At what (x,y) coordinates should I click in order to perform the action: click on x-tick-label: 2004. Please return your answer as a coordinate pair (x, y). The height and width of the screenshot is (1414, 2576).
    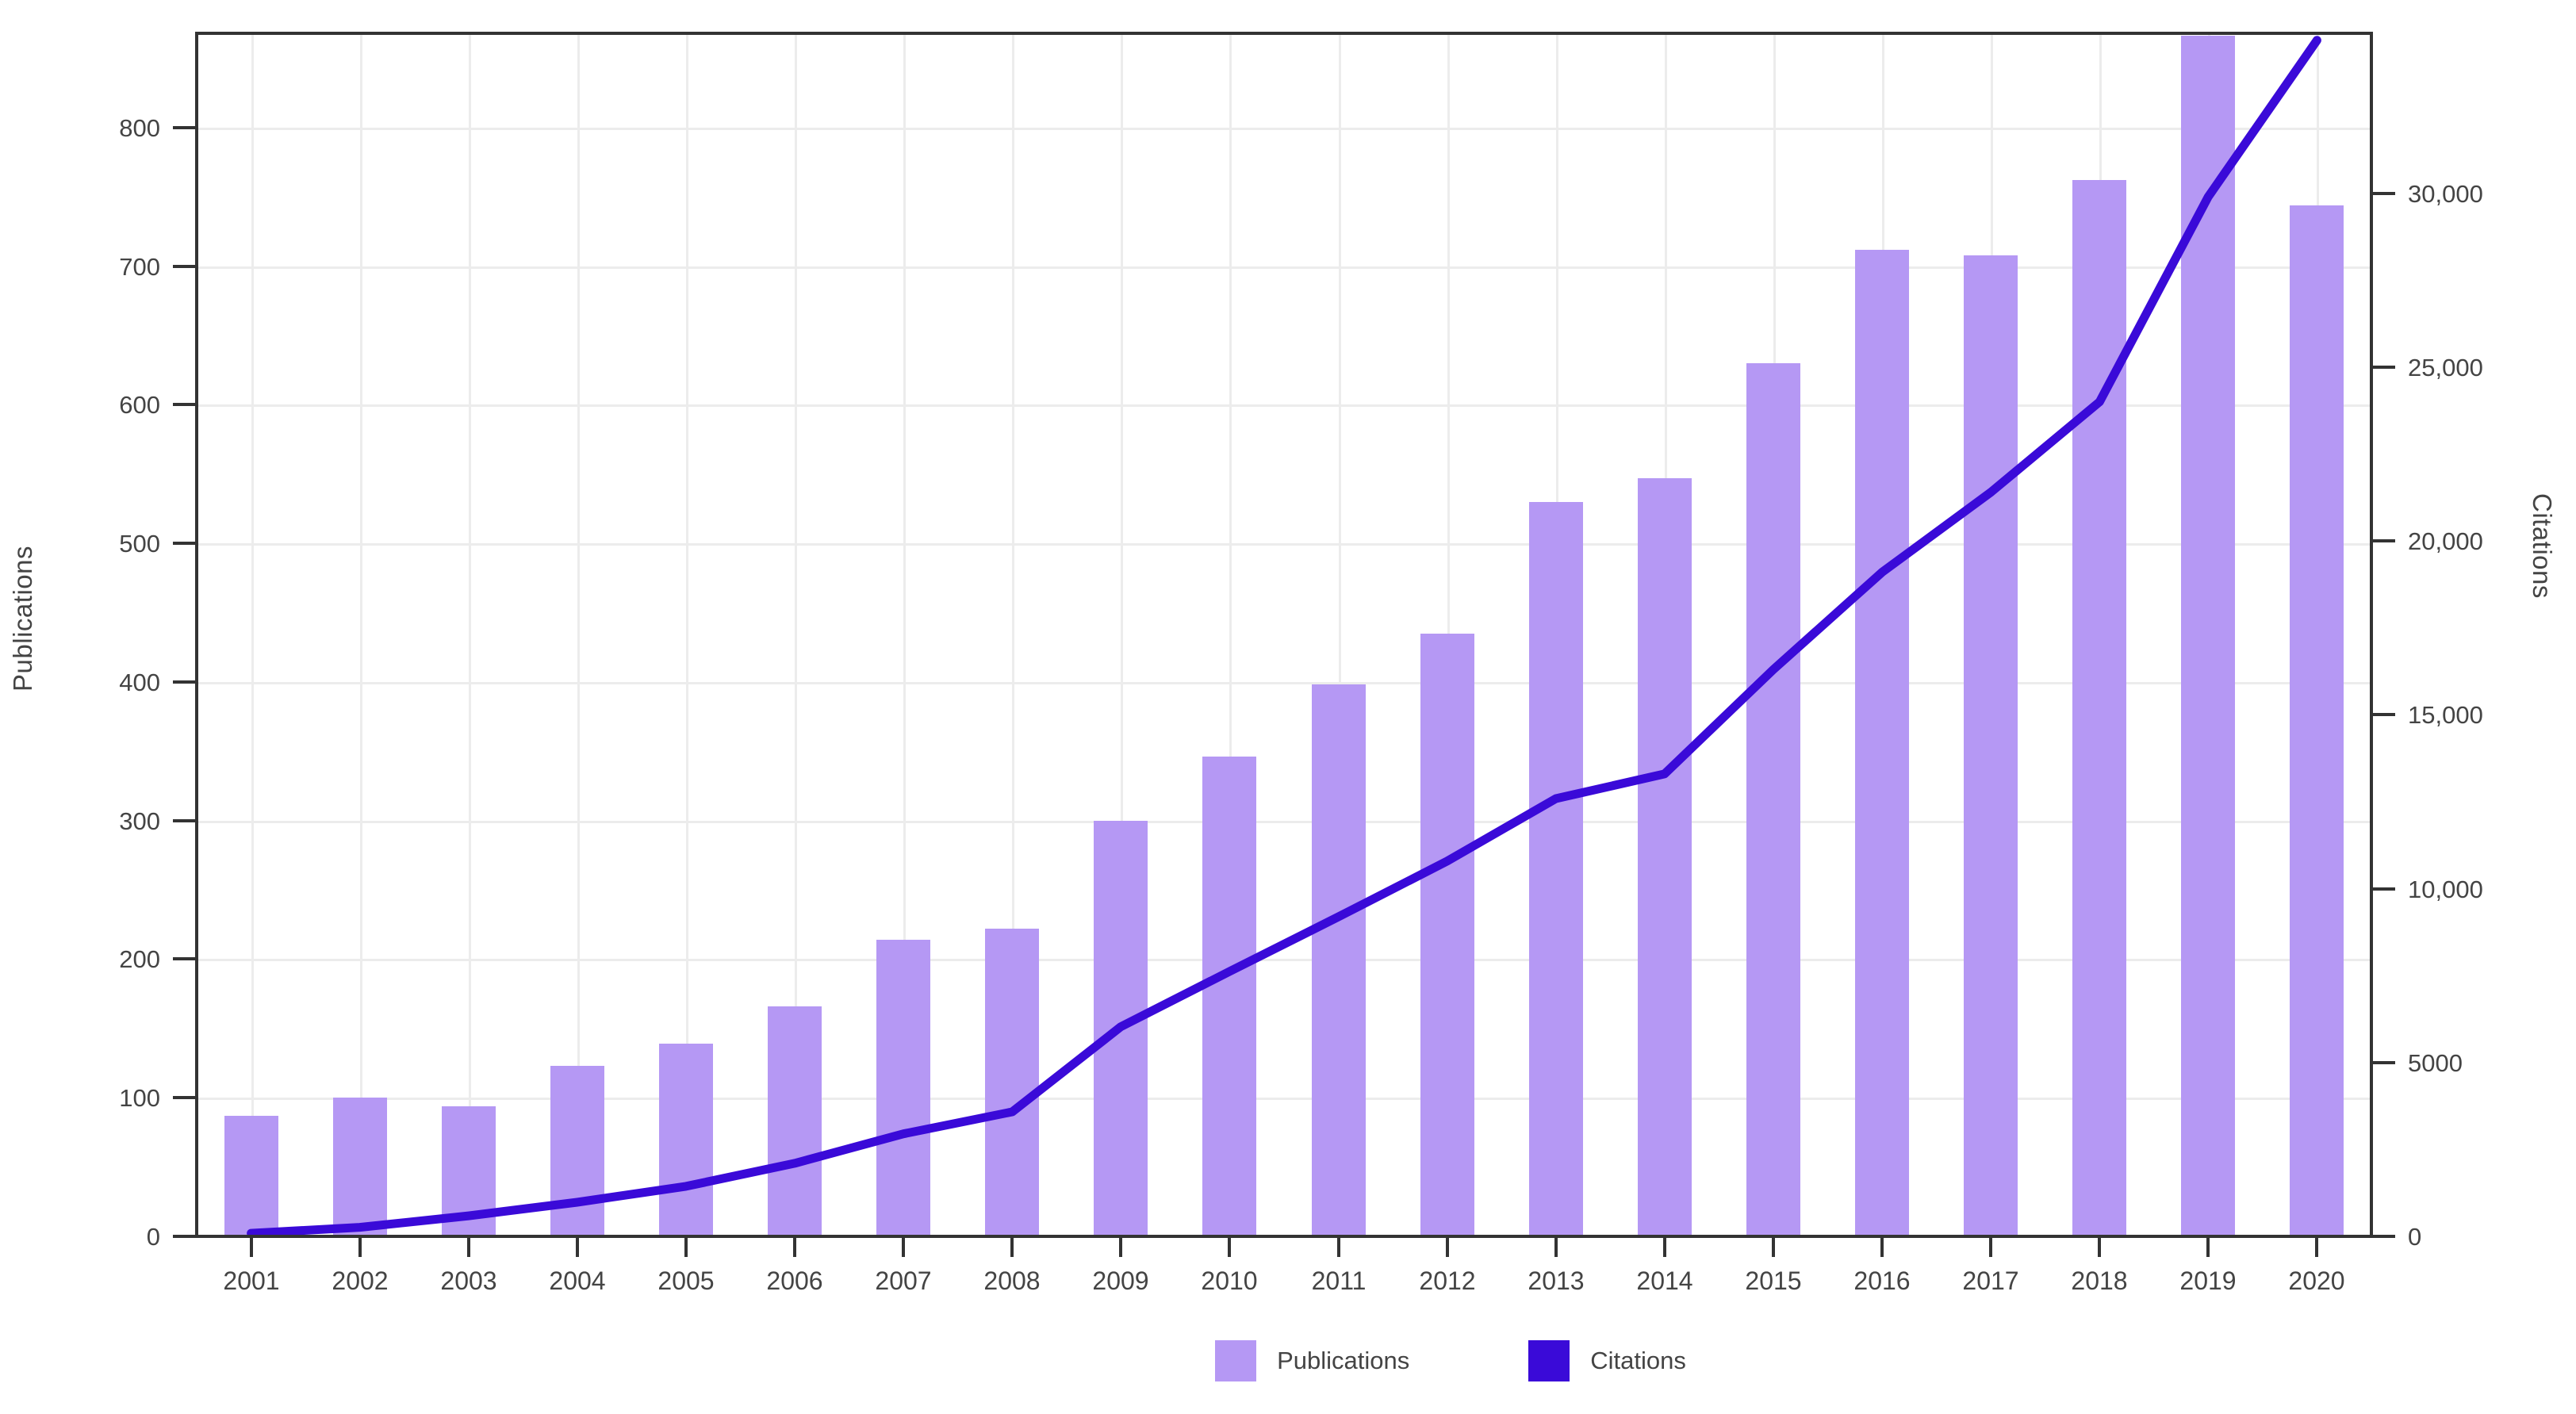
    Looking at the image, I should click on (577, 1280).